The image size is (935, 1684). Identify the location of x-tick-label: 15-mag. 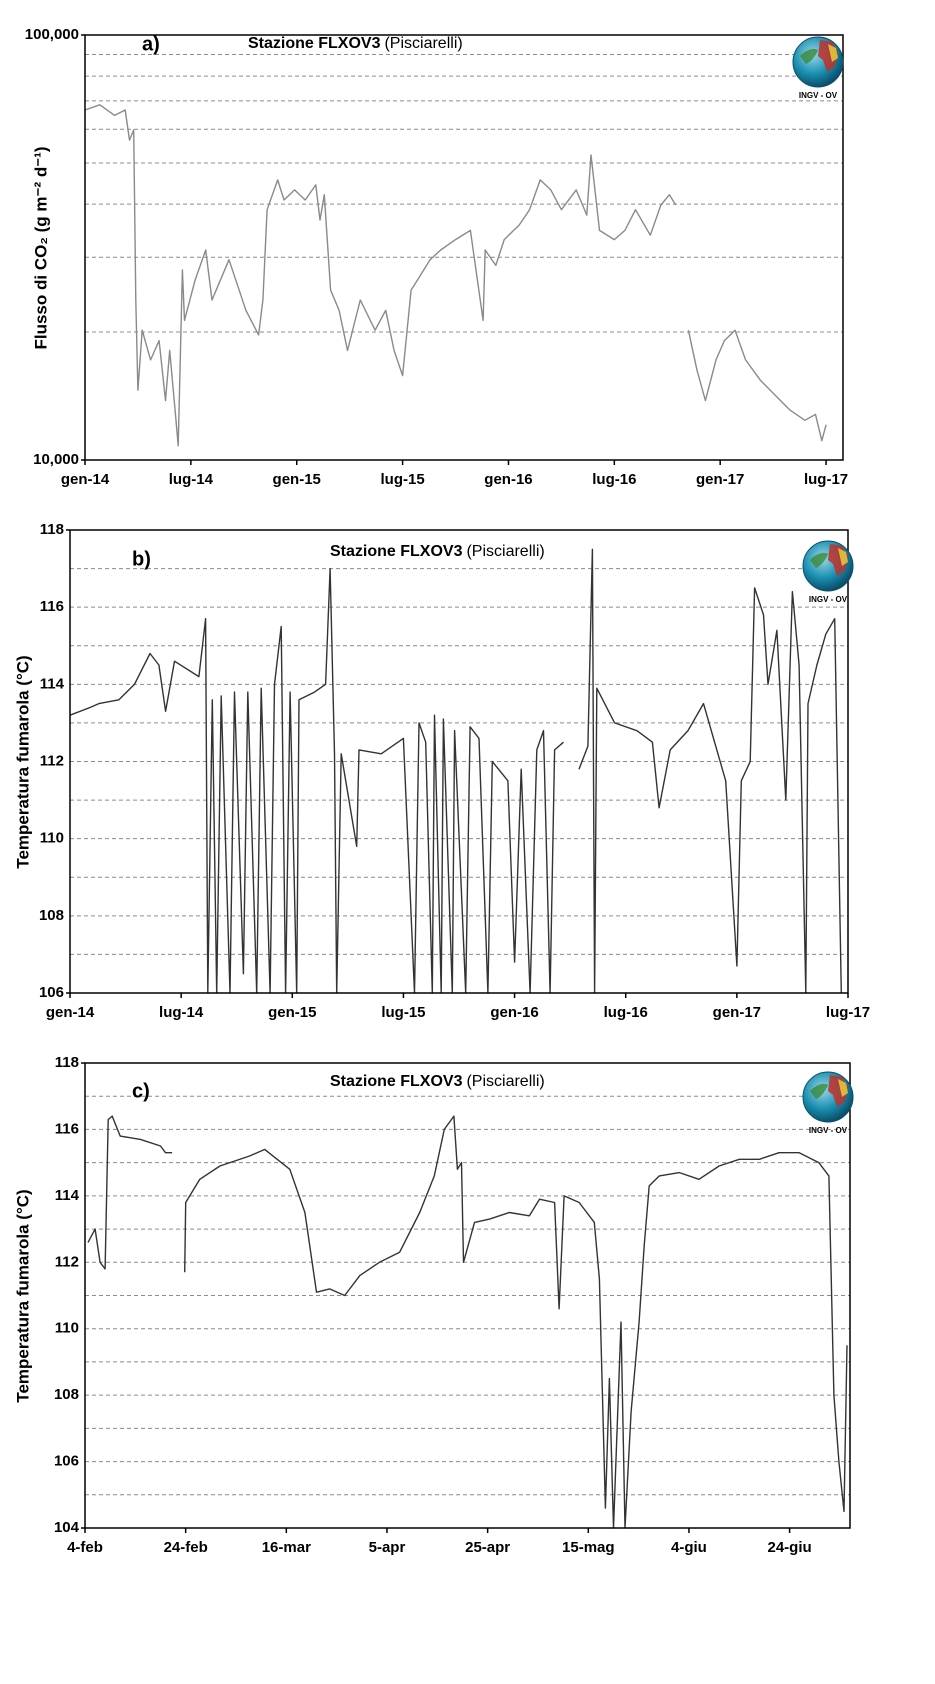
(588, 1547).